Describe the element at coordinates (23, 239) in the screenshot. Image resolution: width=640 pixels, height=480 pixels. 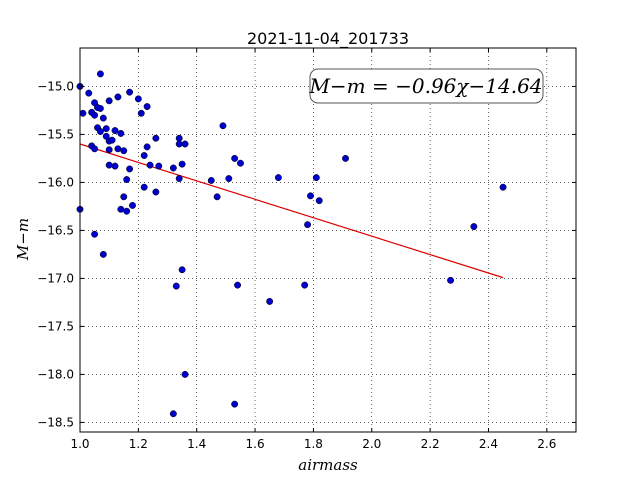
I see `y-axis-label: M−m` at that location.